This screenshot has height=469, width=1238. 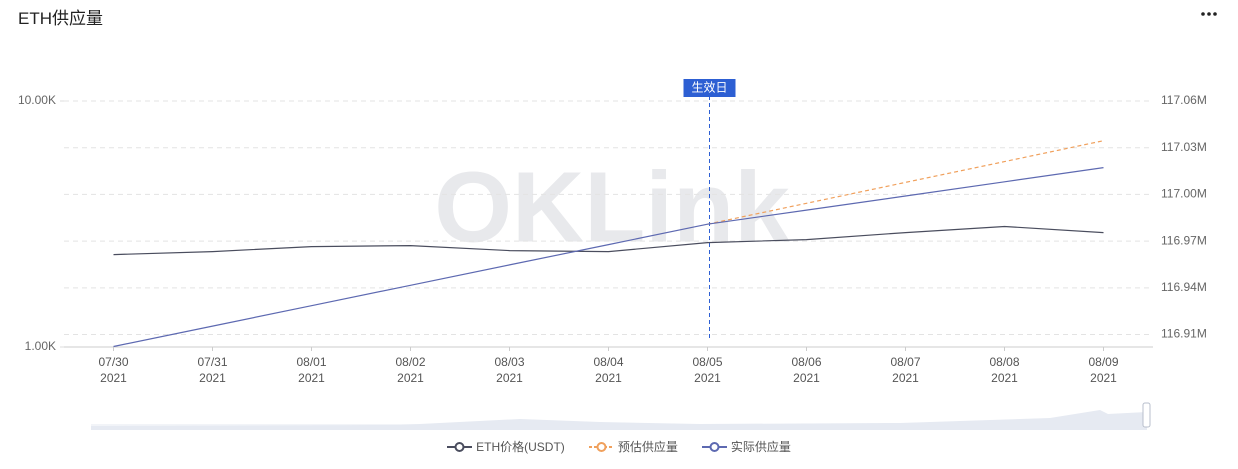 I want to click on legend-item: 预估供应量, so click(x=633, y=446).